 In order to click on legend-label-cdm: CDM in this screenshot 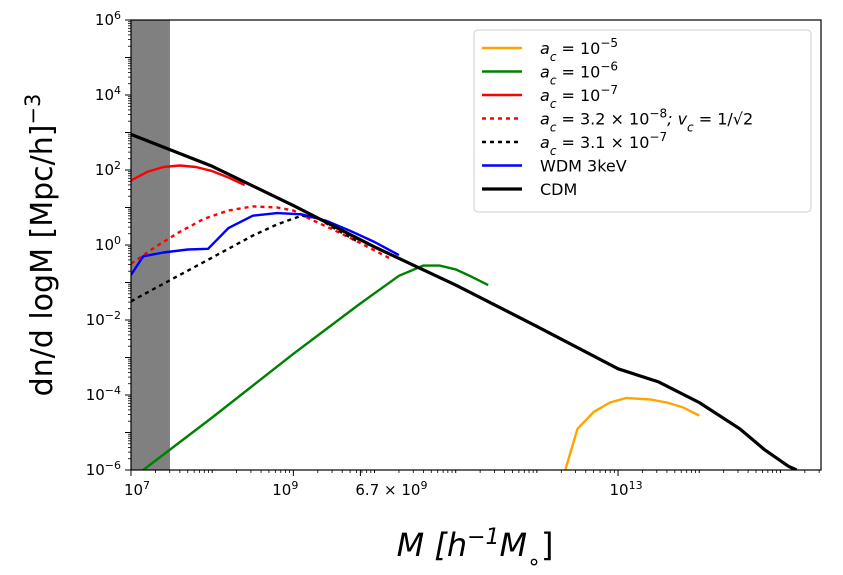, I will do `click(558, 189)`.